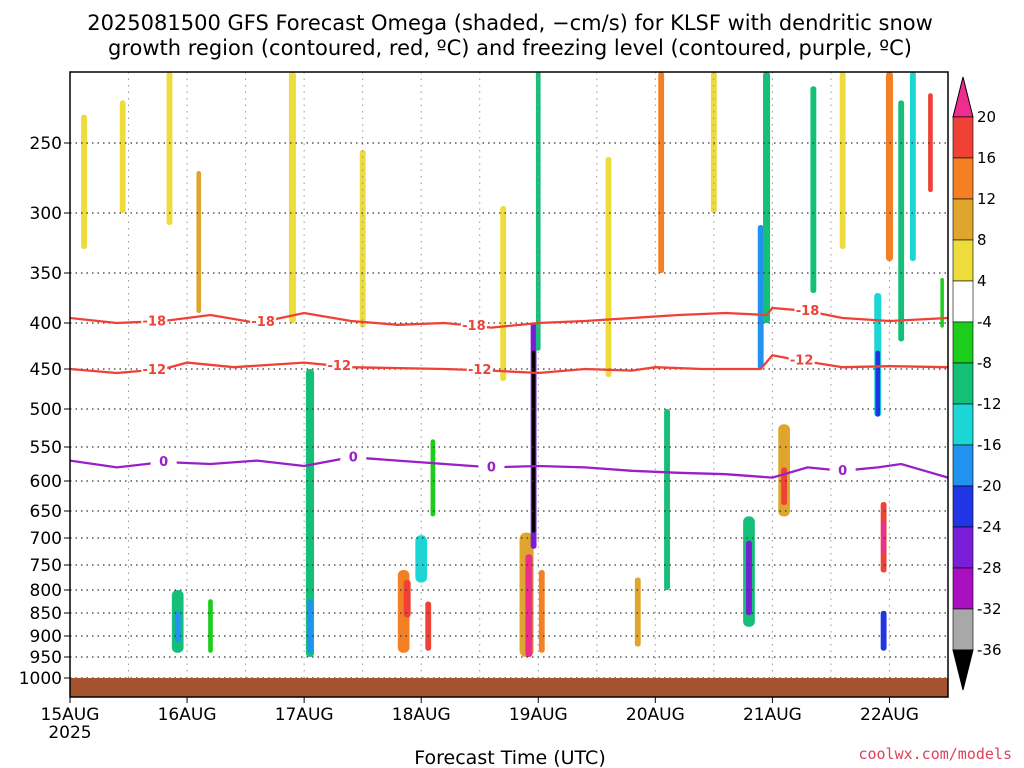  I want to click on colorbar-label: -24, so click(989, 527).